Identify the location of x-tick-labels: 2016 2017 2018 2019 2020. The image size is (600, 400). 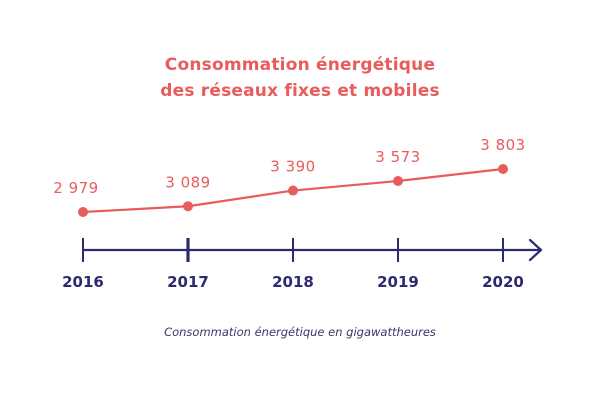
(293, 282).